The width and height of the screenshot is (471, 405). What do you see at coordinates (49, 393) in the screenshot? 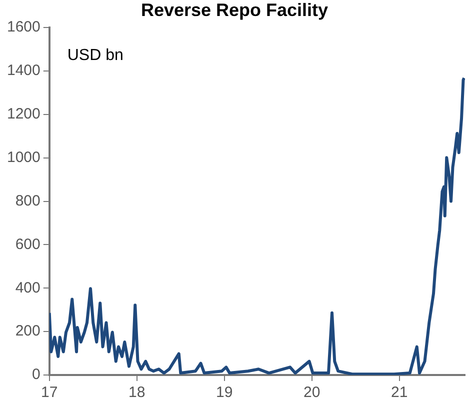
I see `x-tick-label: 17` at bounding box center [49, 393].